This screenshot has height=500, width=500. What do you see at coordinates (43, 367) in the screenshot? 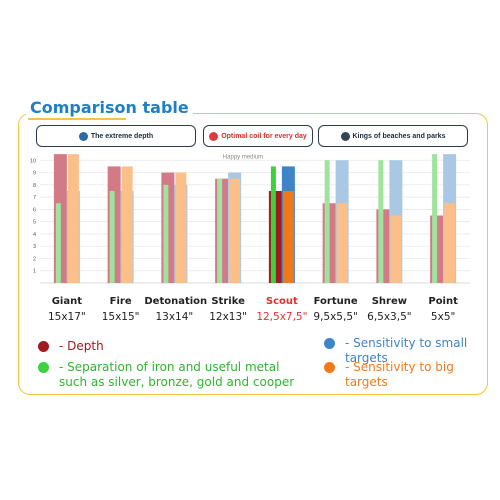
I see `legend-dot-separation` at bounding box center [43, 367].